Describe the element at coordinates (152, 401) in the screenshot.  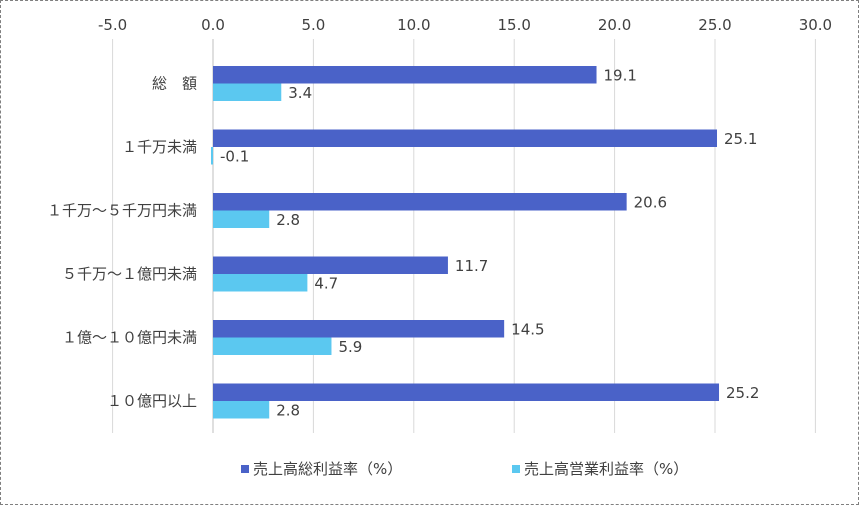
I see `category-label: １０億円以上` at that location.